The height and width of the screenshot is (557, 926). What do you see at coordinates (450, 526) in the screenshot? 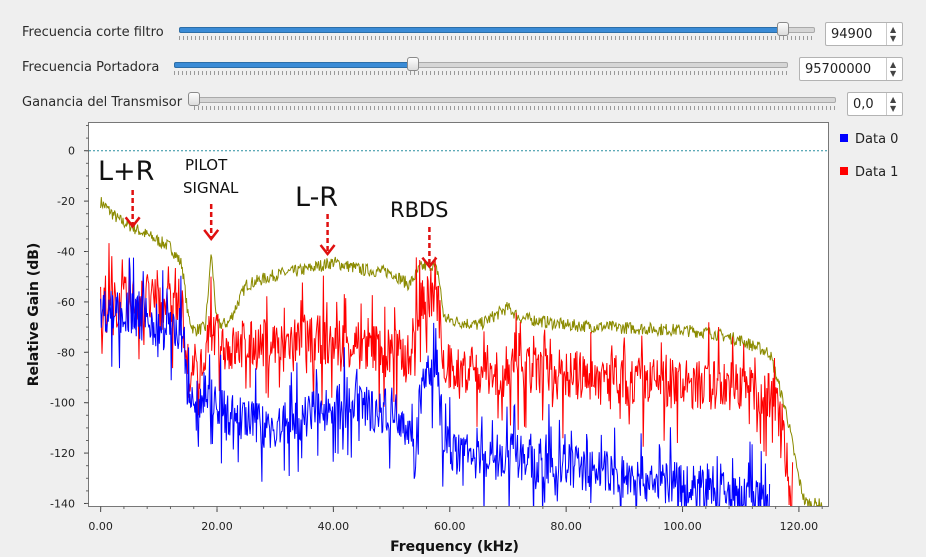
I see `x-tick-label: 60.00` at bounding box center [450, 526].